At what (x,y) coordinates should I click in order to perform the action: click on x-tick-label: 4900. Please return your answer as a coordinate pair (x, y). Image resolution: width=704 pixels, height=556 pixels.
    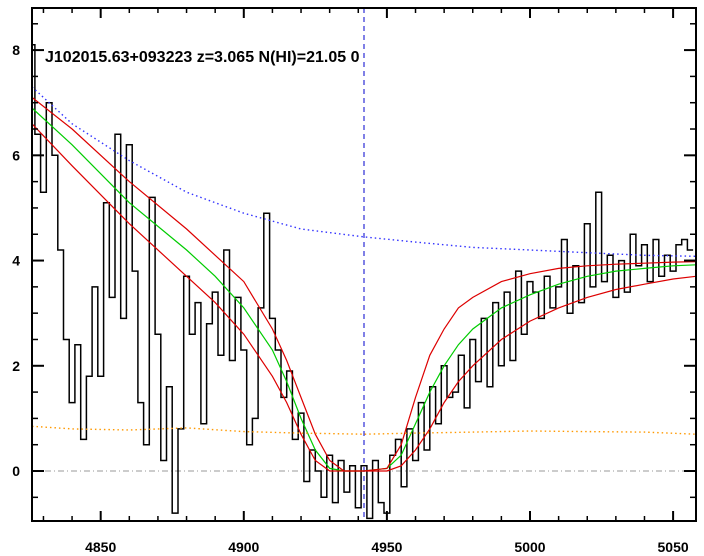
    Looking at the image, I should click on (243, 547).